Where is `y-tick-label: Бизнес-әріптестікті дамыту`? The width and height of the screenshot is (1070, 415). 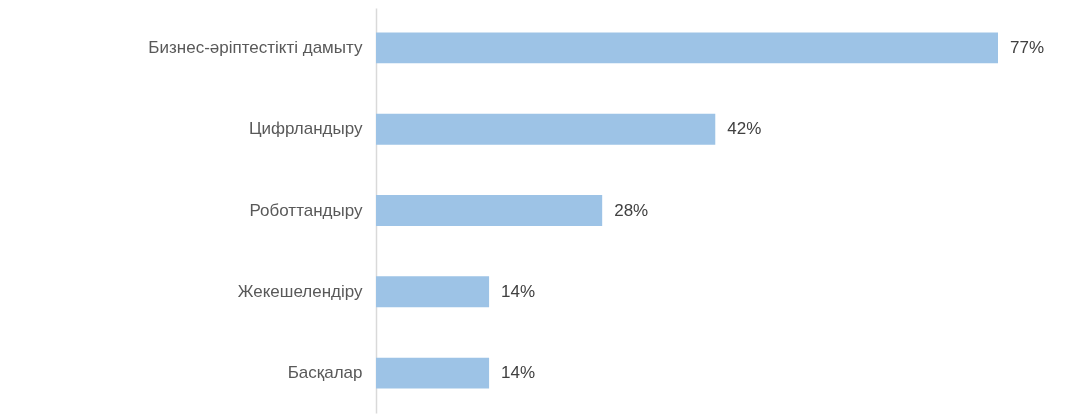 y-tick-label: Бизнес-әріптестікті дамыту is located at coordinates (255, 47).